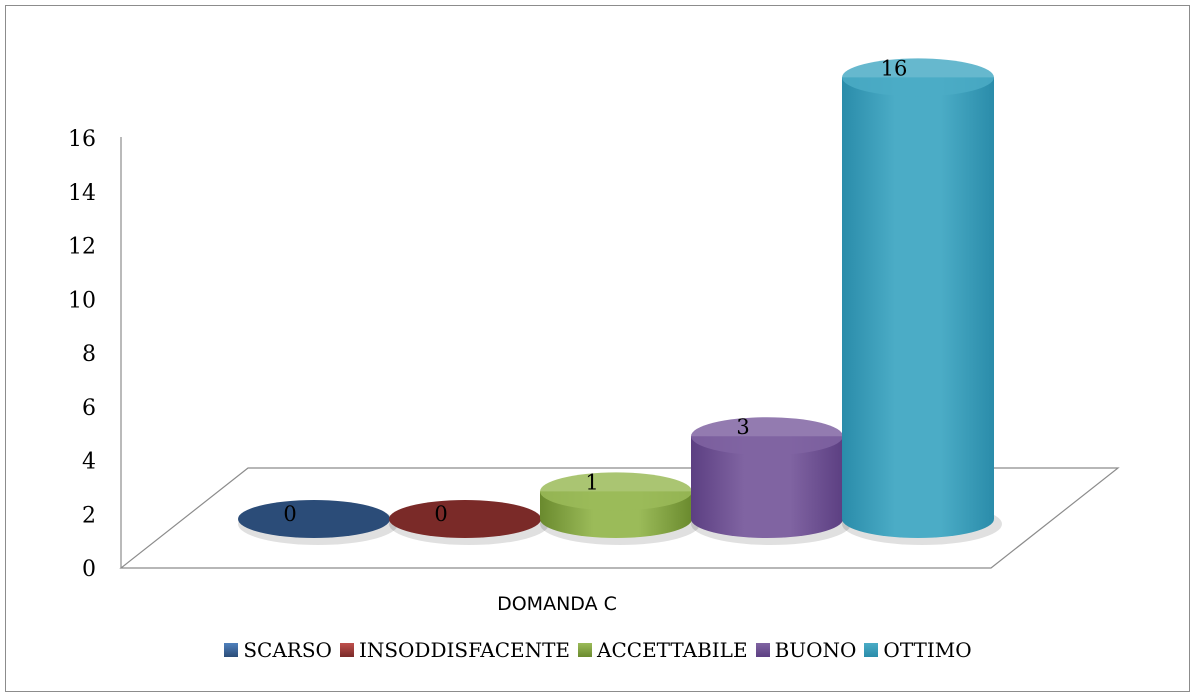  Describe the element at coordinates (287, 650) in the screenshot. I see `legend-label: SCARSO` at that location.